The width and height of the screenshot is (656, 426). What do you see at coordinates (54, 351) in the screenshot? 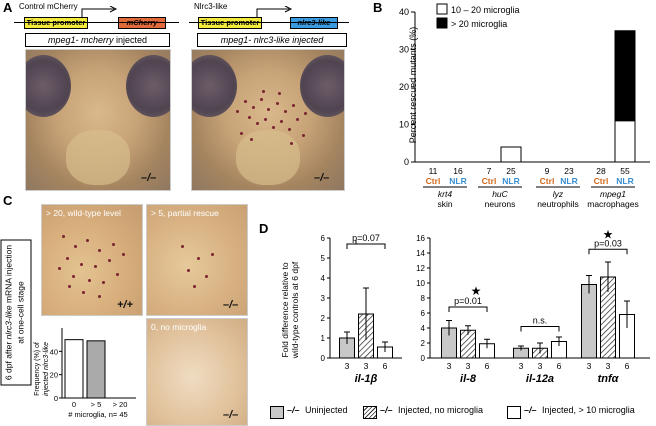
I see `inset-y-tick-label: 40` at bounding box center [54, 351].